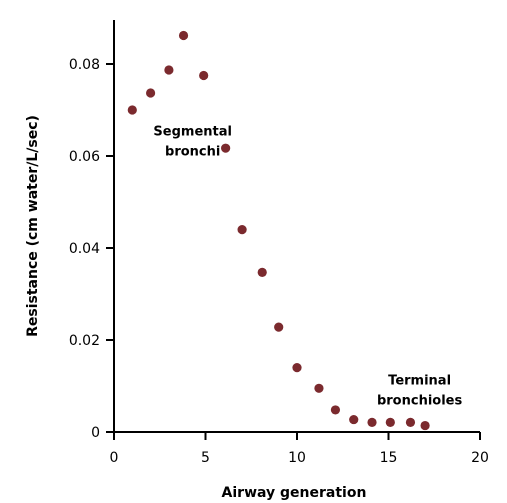  Describe the element at coordinates (420, 391) in the screenshot. I see `annotation-label: Terminal bronchioles` at that location.